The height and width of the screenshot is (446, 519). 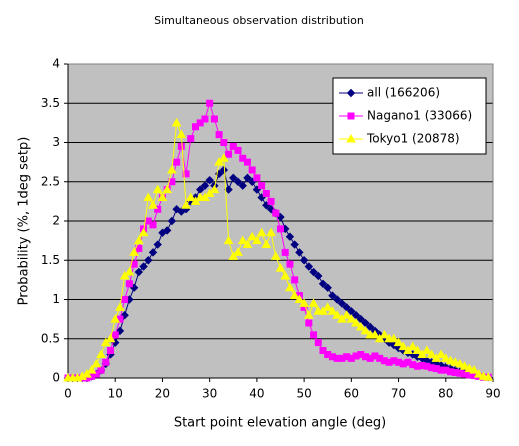 I want to click on y-tick-label: 0.5, so click(x=50, y=338).